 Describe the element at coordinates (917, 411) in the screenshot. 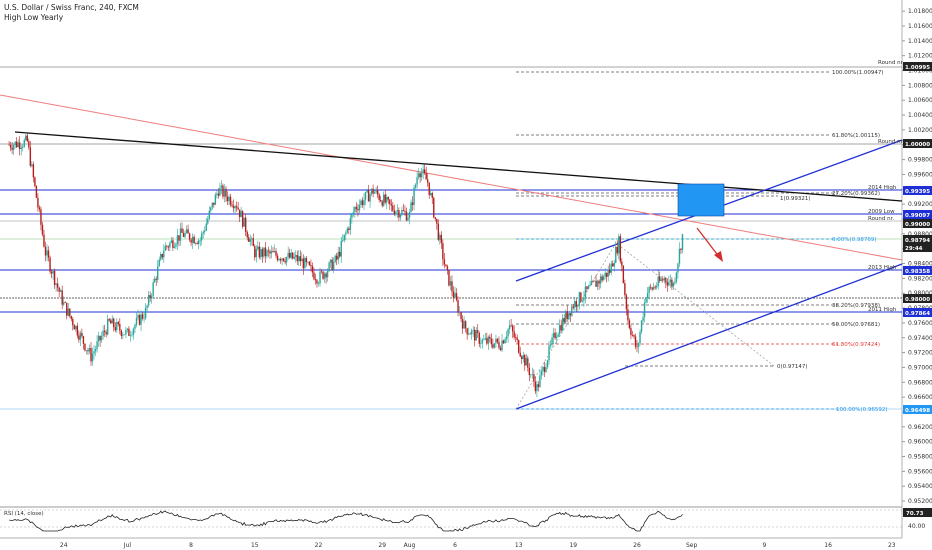

I see `svg-text: 0.96498` at that location.